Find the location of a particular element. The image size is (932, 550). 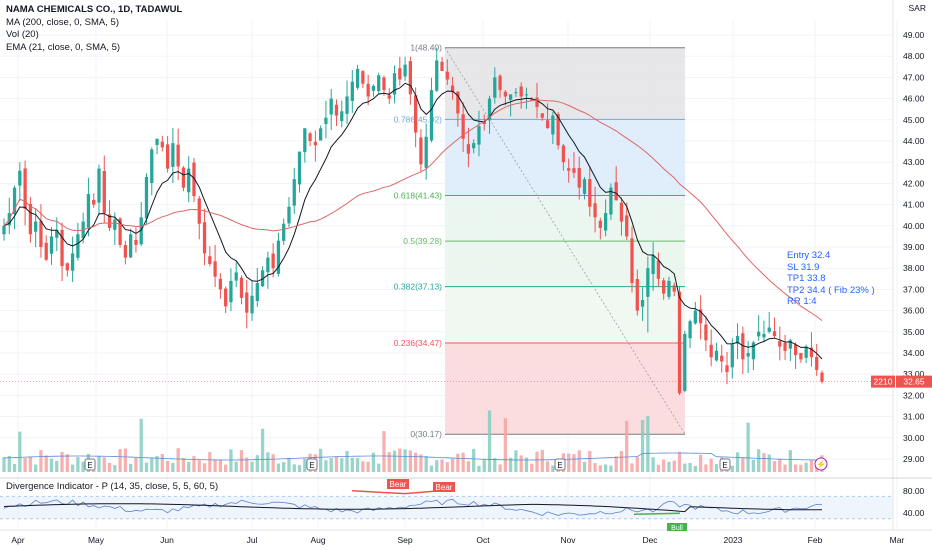

volume-tag-box is located at coordinates (883, 381).